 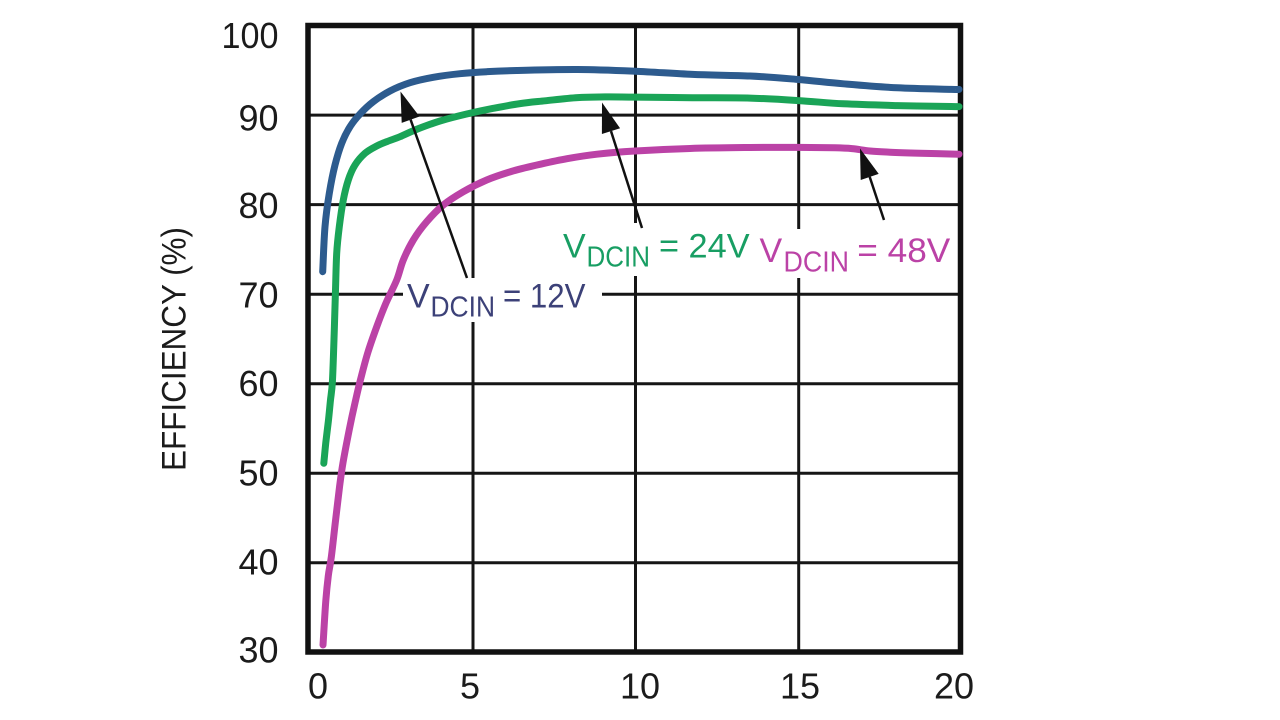 What do you see at coordinates (470, 686) in the screenshot?
I see `svg-text: 5` at bounding box center [470, 686].